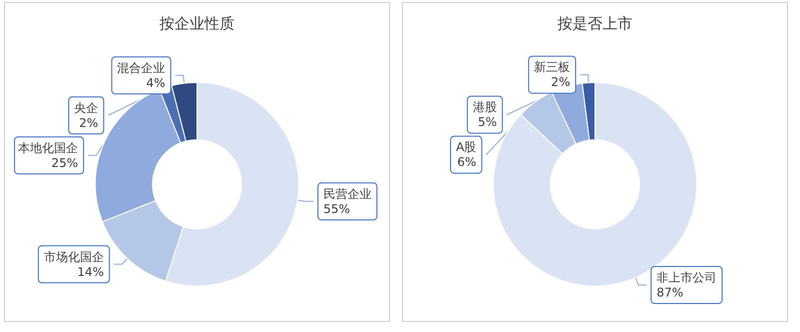 The width and height of the screenshot is (800, 332). I want to click on slice-label: 混合企业, so click(141, 67).